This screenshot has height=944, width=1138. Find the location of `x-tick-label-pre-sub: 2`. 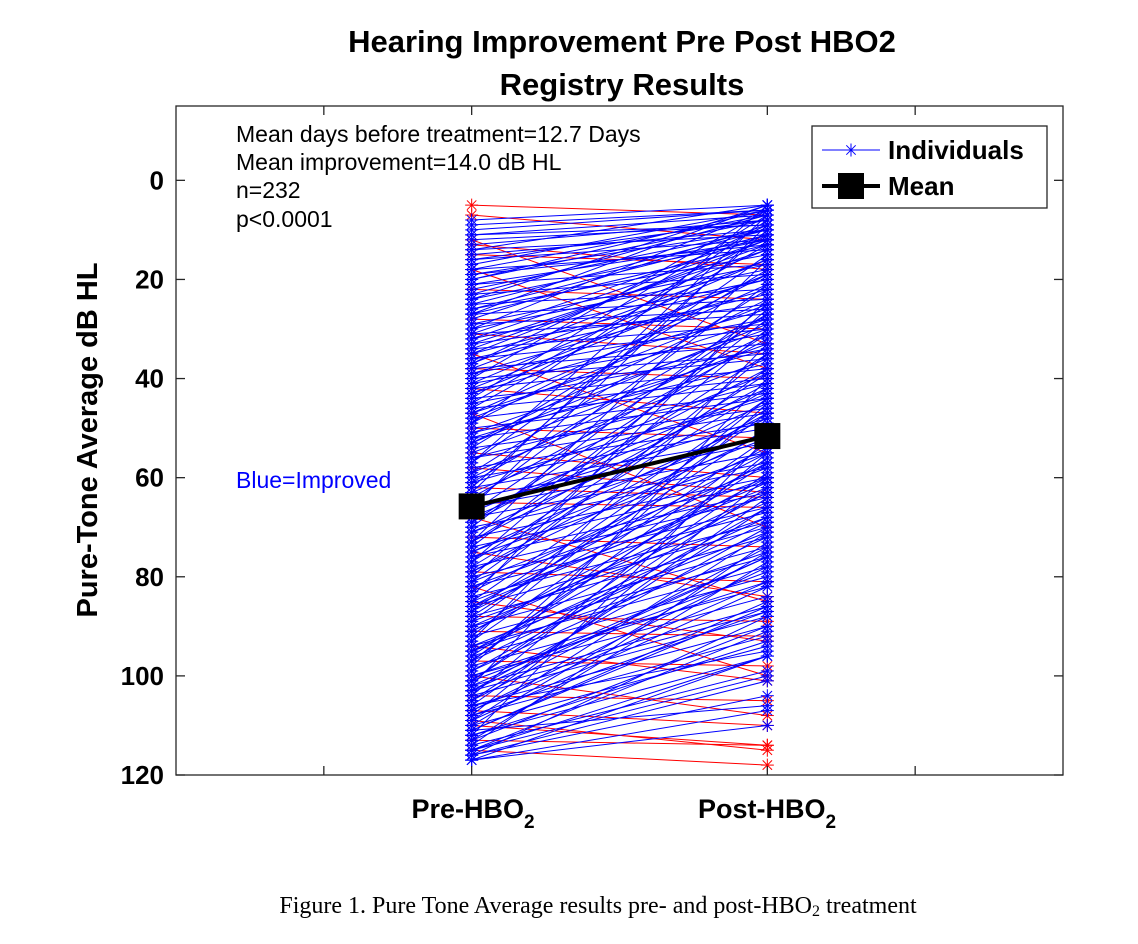

x-tick-label-pre-sub: 2 is located at coordinates (529, 822).